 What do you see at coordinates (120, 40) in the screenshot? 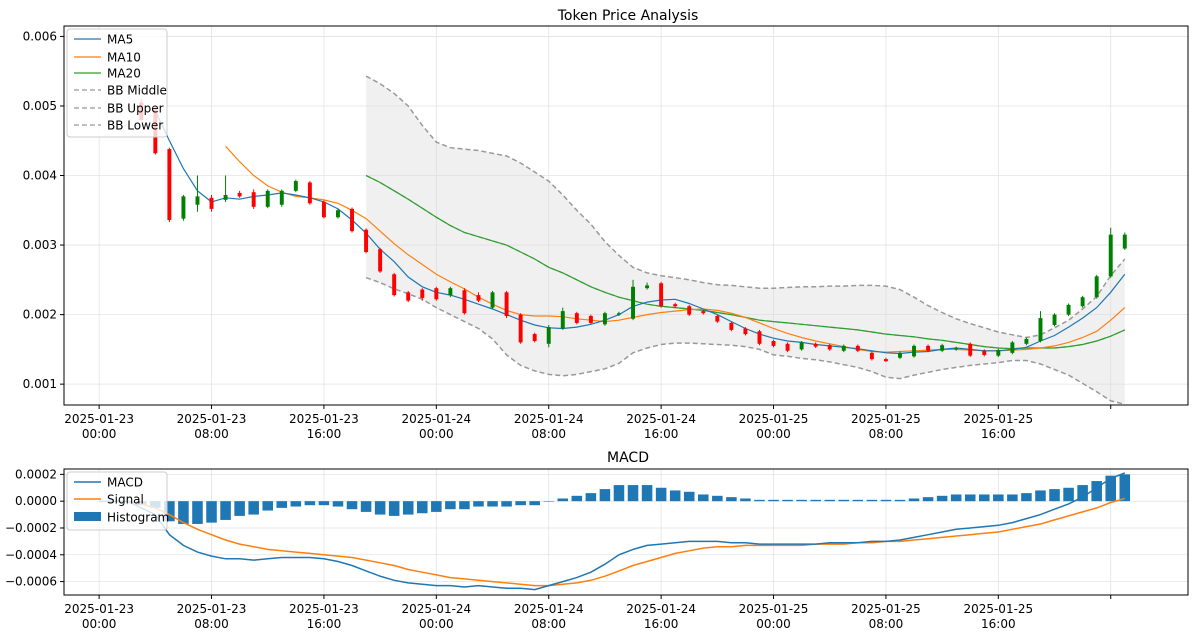
I see `legend-ma5-label: MA5` at bounding box center [120, 40].